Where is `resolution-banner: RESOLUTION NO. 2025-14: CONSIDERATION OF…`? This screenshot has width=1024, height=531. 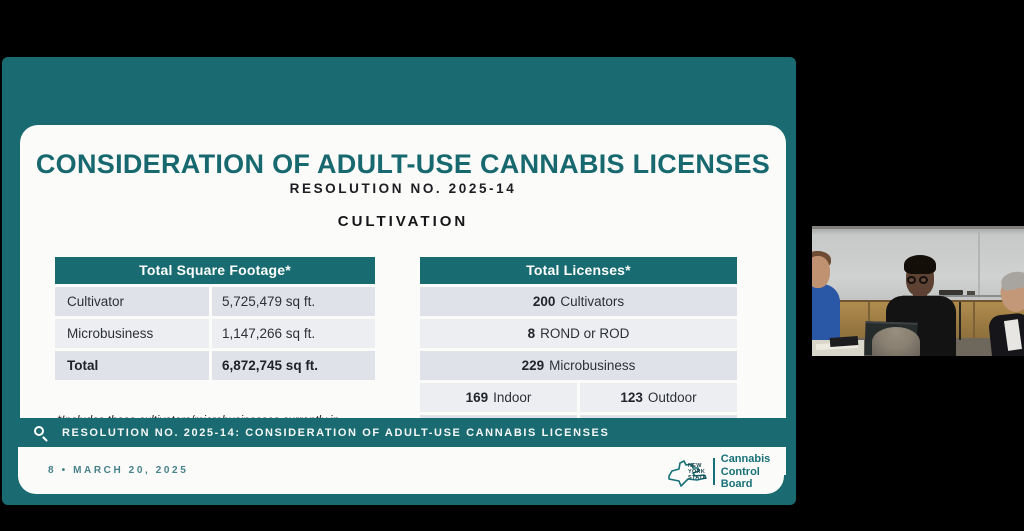 resolution-banner: RESOLUTION NO. 2025-14: CONSIDERATION OF… is located at coordinates (399, 432).